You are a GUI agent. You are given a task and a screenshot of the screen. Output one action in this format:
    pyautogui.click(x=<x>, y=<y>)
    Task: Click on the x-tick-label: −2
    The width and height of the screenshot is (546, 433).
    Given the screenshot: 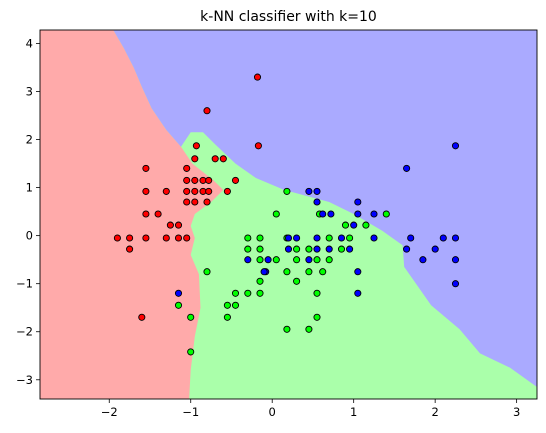 What is the action you would take?
    pyautogui.click(x=109, y=412)
    